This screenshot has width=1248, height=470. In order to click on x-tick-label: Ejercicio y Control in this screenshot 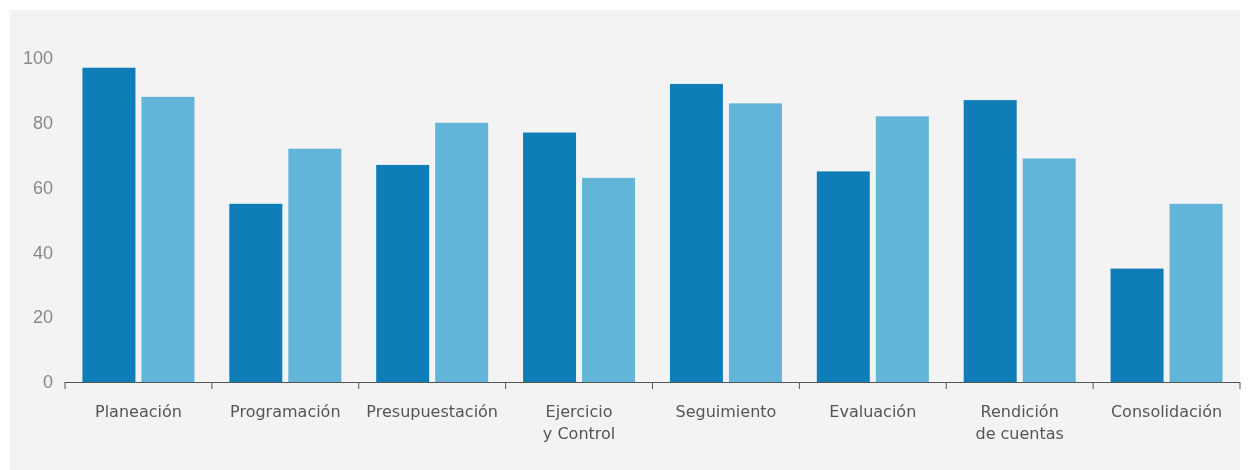, I will do `click(579, 422)`.